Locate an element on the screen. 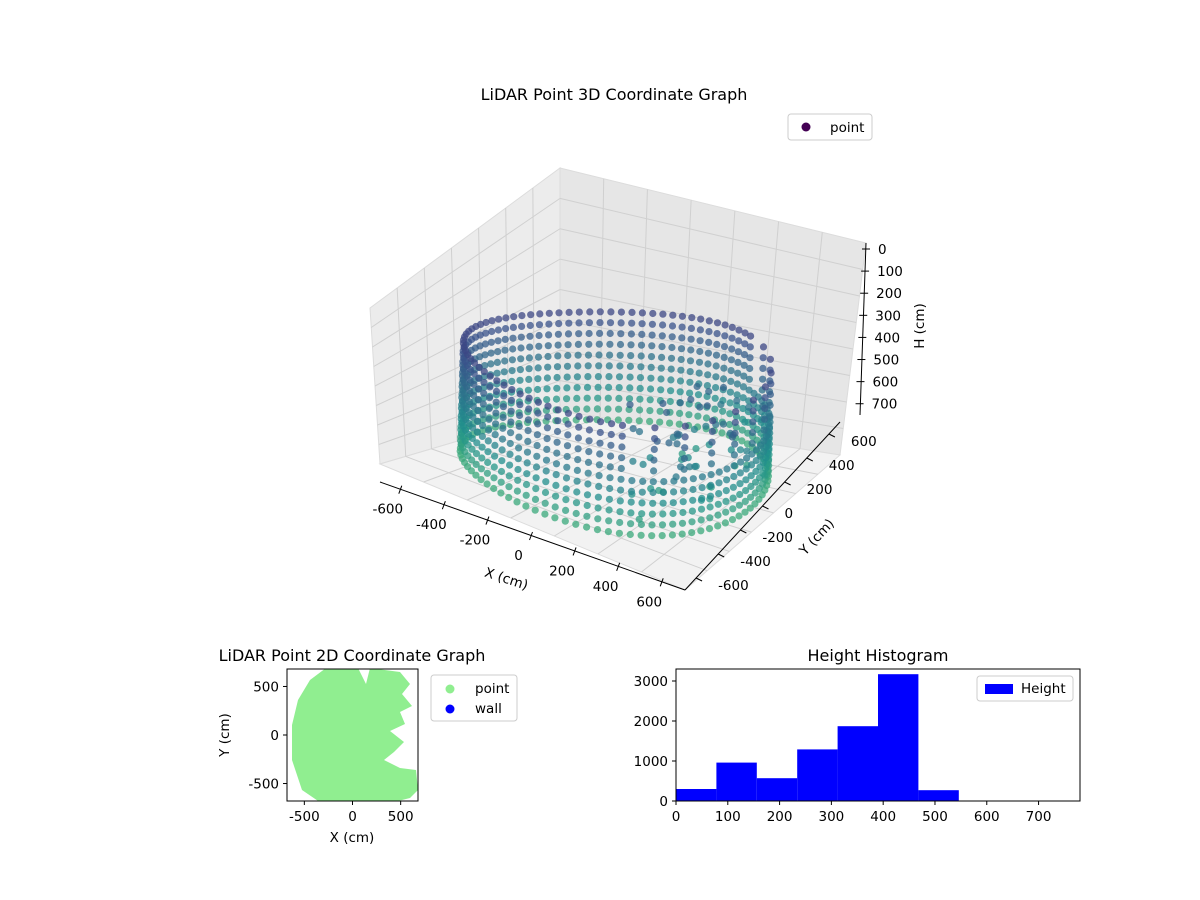  y-tick-label-3d: 0 is located at coordinates (789, 514).